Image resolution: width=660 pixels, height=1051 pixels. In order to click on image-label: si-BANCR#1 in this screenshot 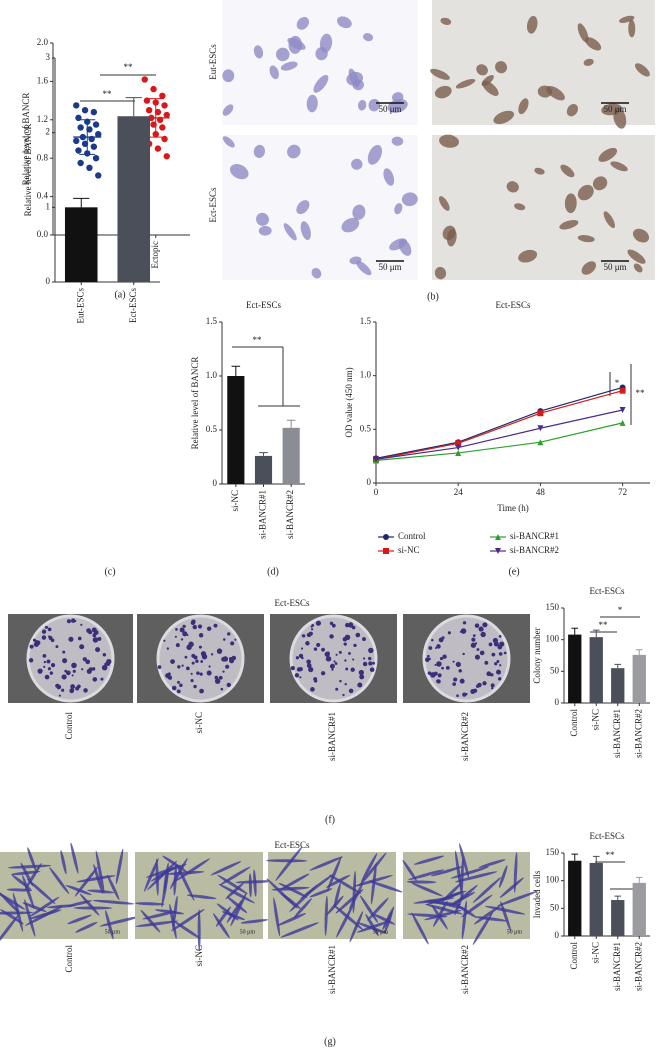, I will do `click(332, 969)`.